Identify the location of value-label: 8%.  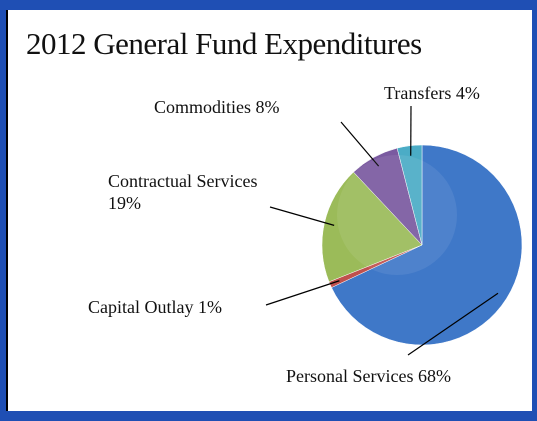
(267, 107).